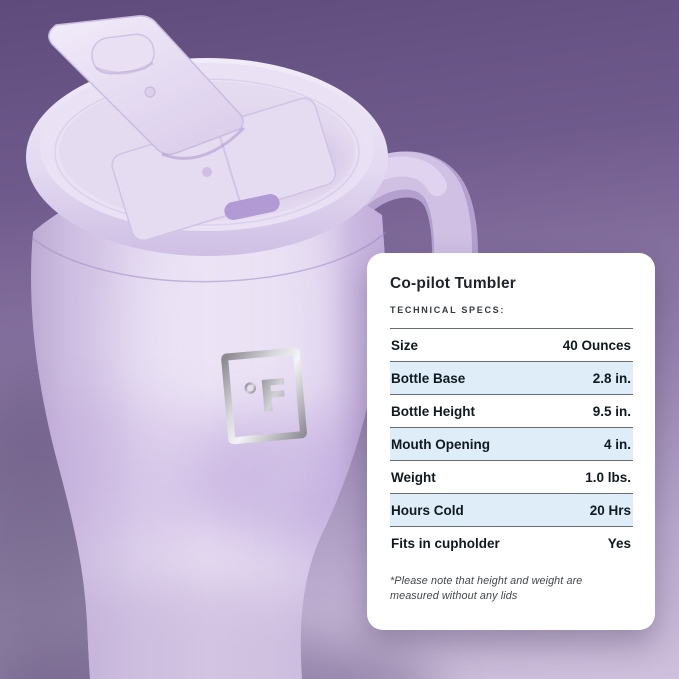 The image size is (679, 679). What do you see at coordinates (611, 378) in the screenshot?
I see `spec-value: 2.8 in.` at bounding box center [611, 378].